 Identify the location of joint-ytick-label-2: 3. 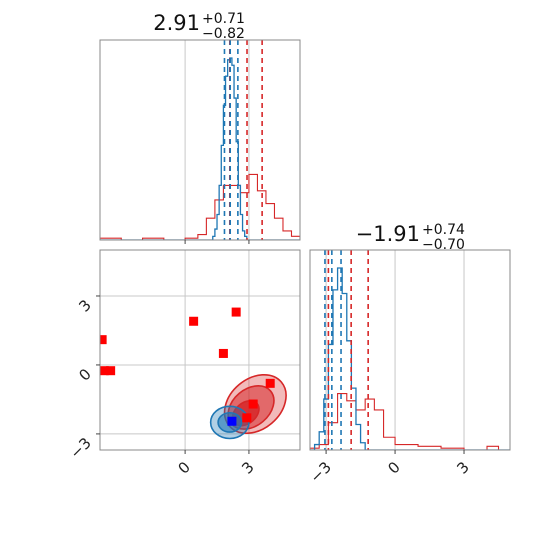
(84, 305).